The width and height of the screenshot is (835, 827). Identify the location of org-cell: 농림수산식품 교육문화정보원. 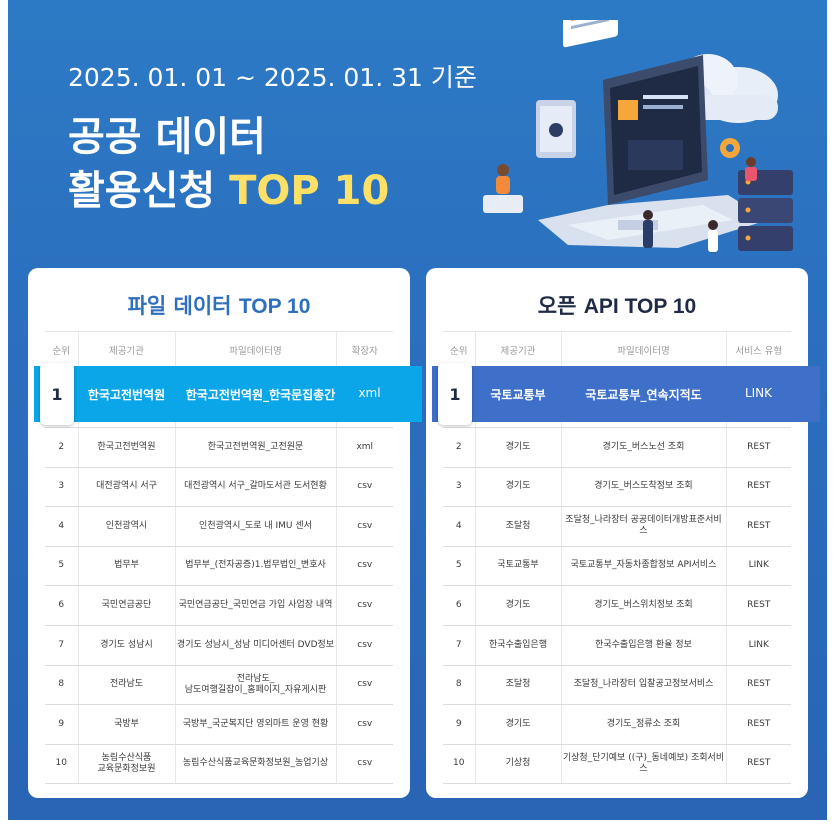
(126, 764).